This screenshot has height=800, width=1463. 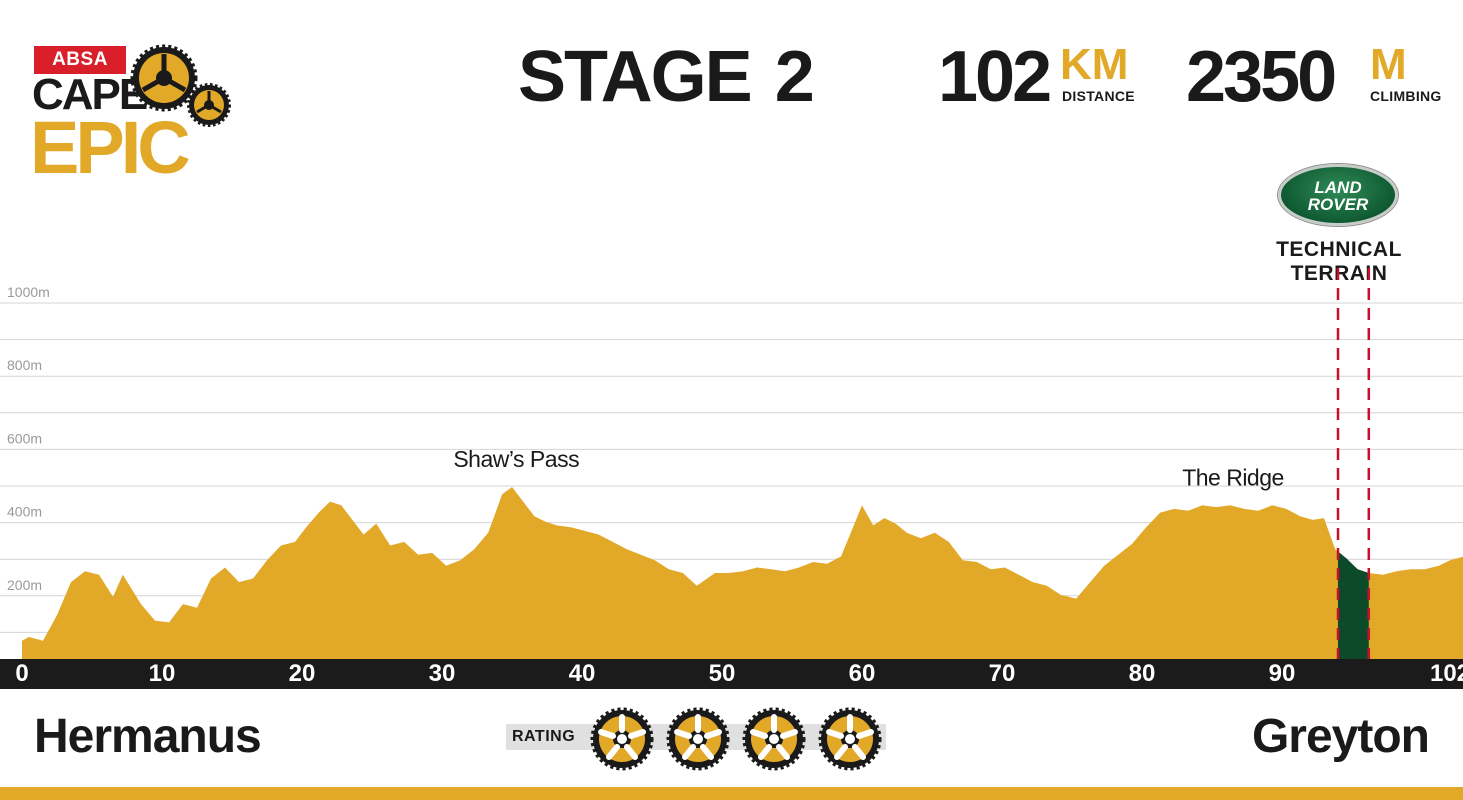 What do you see at coordinates (28, 292) in the screenshot?
I see `y-tick-label: 1000m` at bounding box center [28, 292].